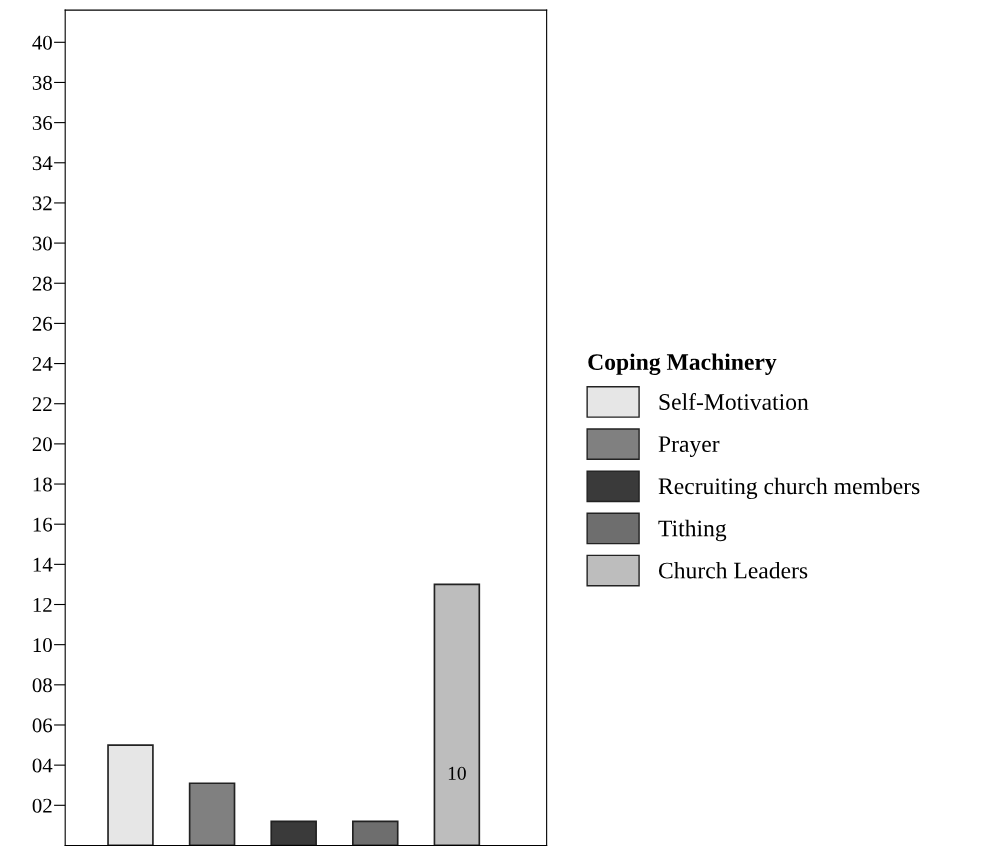  Describe the element at coordinates (42, 123) in the screenshot. I see `y-tick-label: 36` at that location.